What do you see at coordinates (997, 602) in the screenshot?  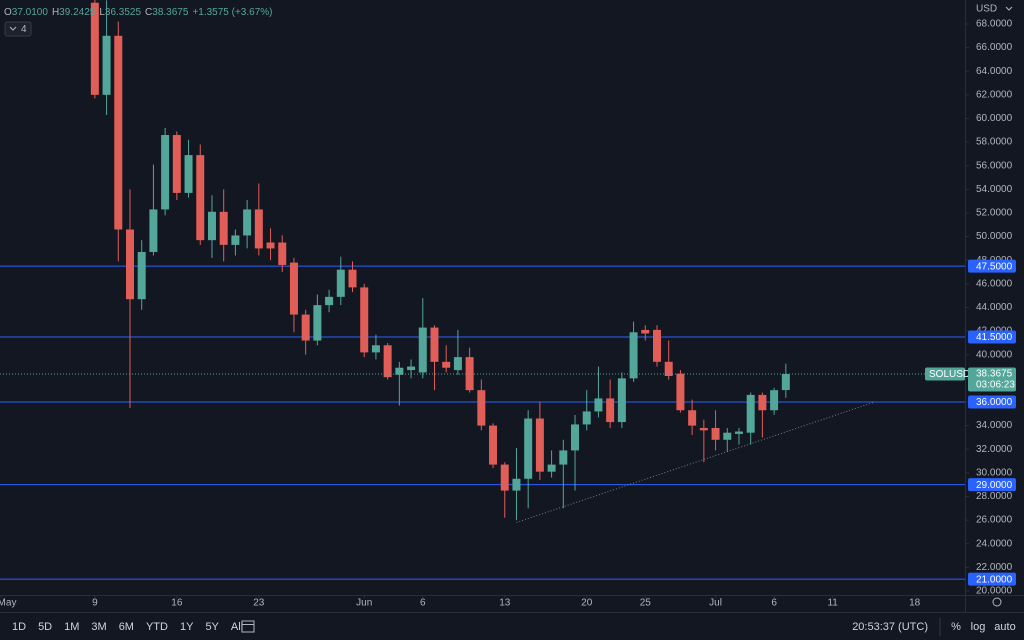 I see `settings-icon` at bounding box center [997, 602].